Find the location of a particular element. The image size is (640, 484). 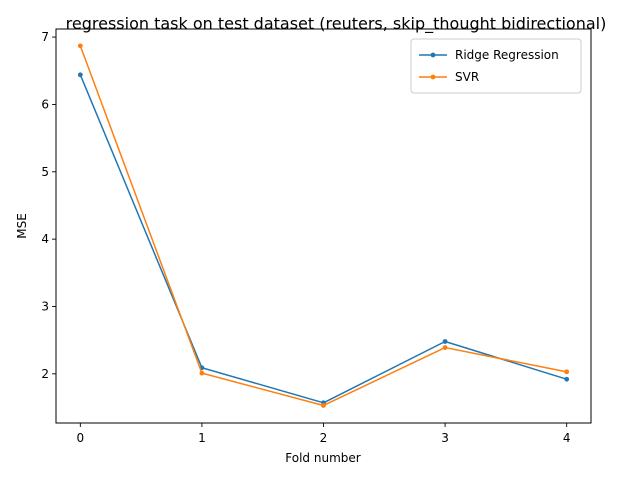

x-axis-label: Fold number is located at coordinates (322, 458).